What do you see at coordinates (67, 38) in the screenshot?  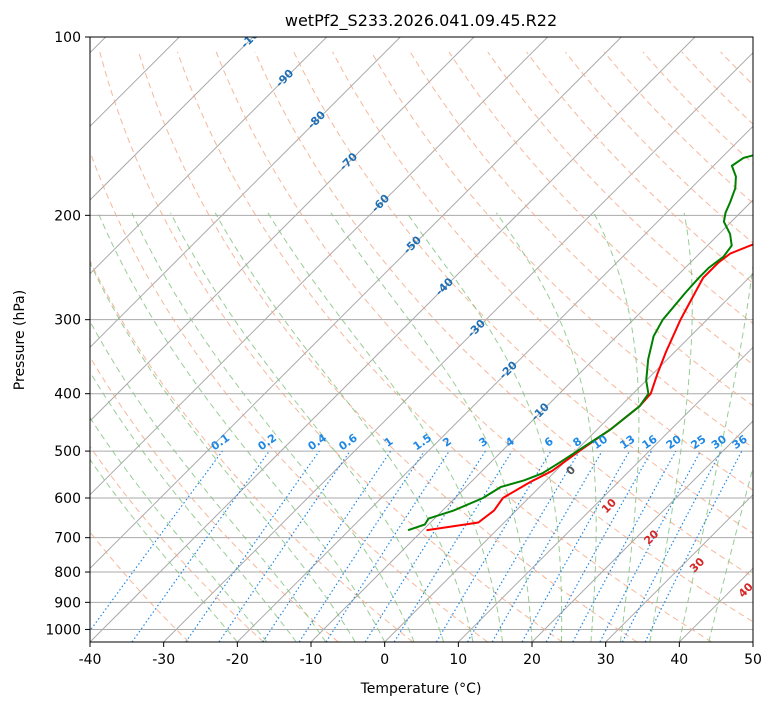 I see `y-tick-label: 100` at bounding box center [67, 38].